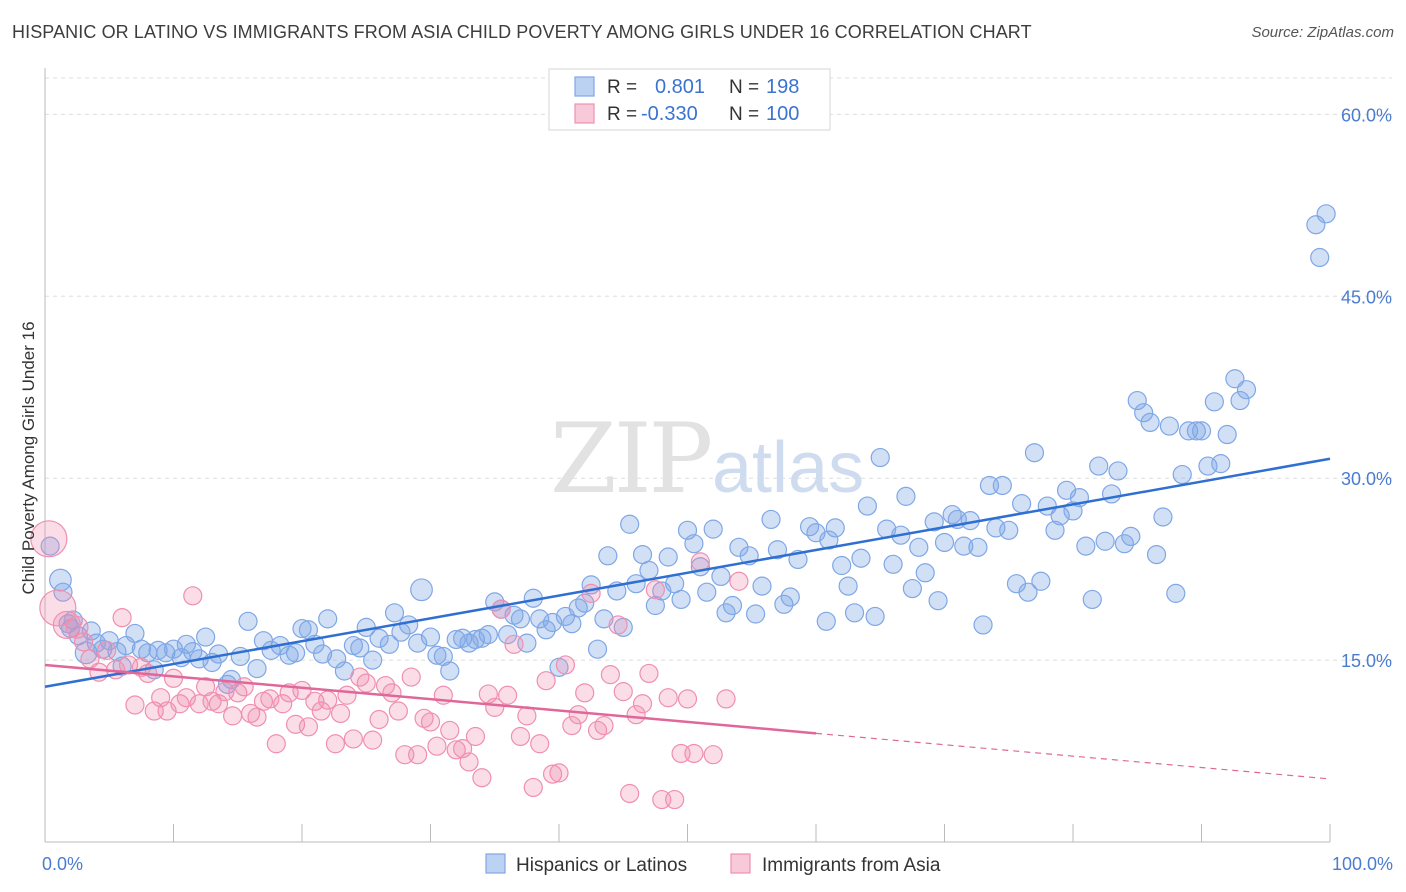 The width and height of the screenshot is (1406, 892). I want to click on y-tick-label-2: 45.0%, so click(1366, 297).